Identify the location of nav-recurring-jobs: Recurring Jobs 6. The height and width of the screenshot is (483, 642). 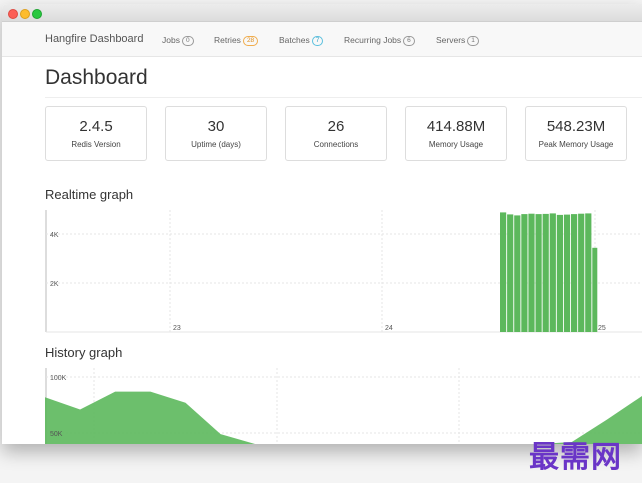
(379, 40).